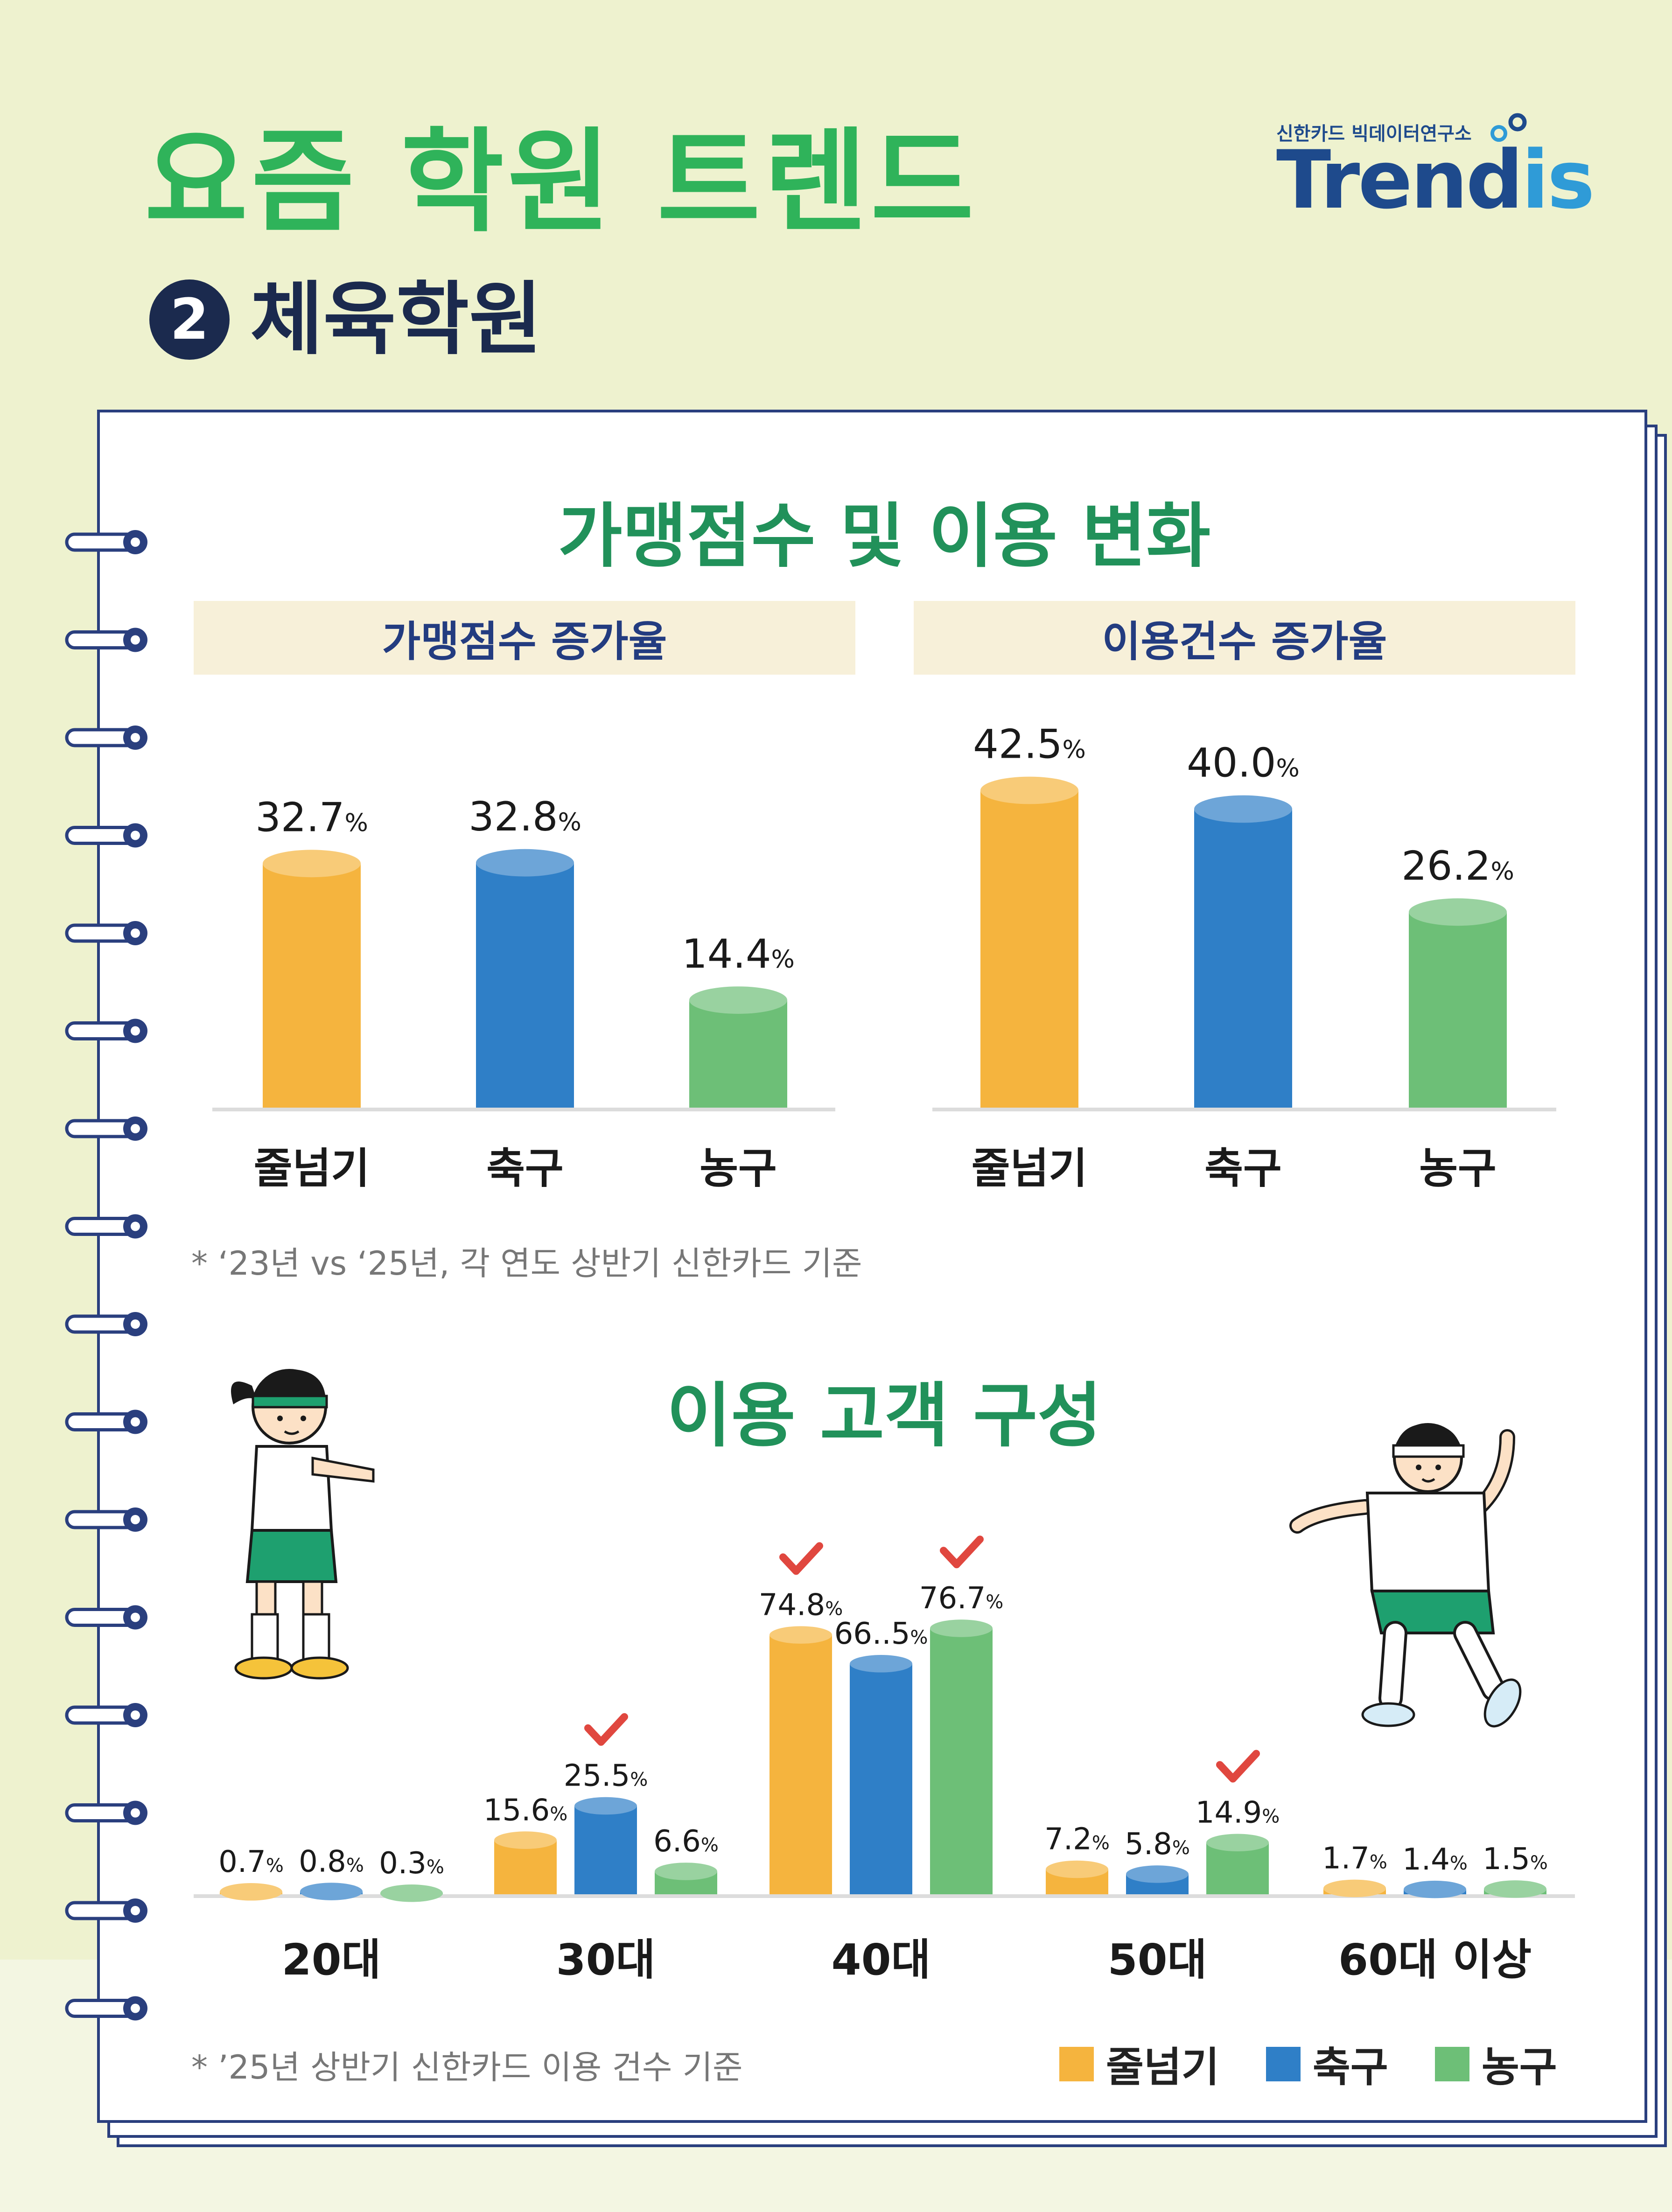 This screenshot has width=1672, height=2212. What do you see at coordinates (303, 1524) in the screenshot?
I see `girl-illustration-icon` at bounding box center [303, 1524].